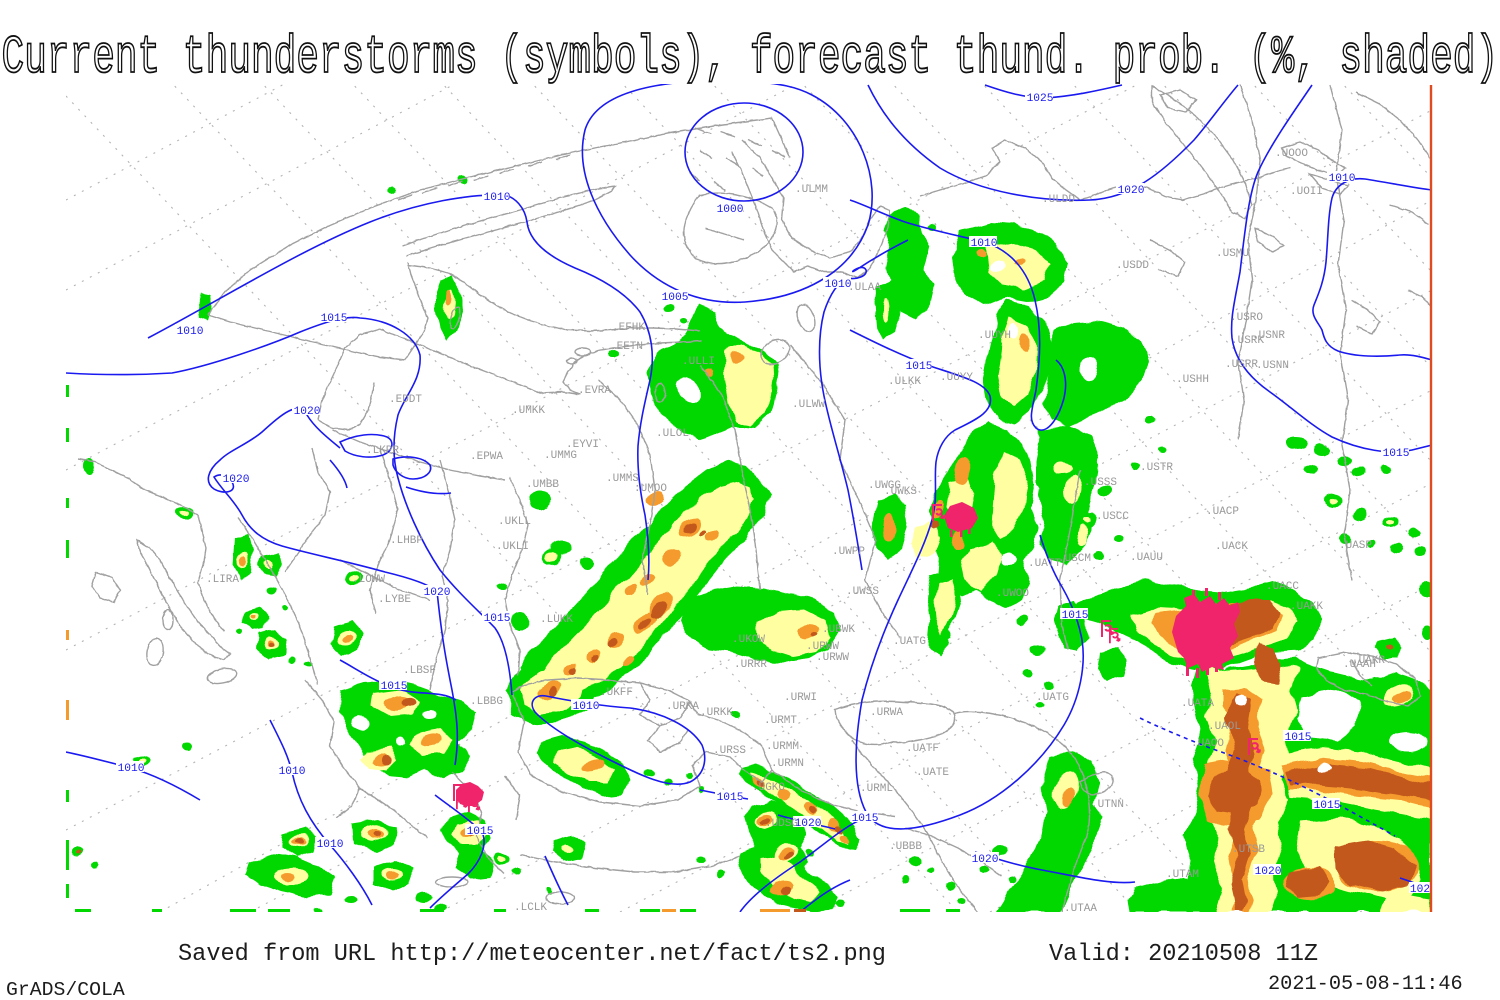 The height and width of the screenshot is (1000, 1500). What do you see at coordinates (1156, 468) in the screenshot?
I see `svg-text: .USTR` at bounding box center [1156, 468].